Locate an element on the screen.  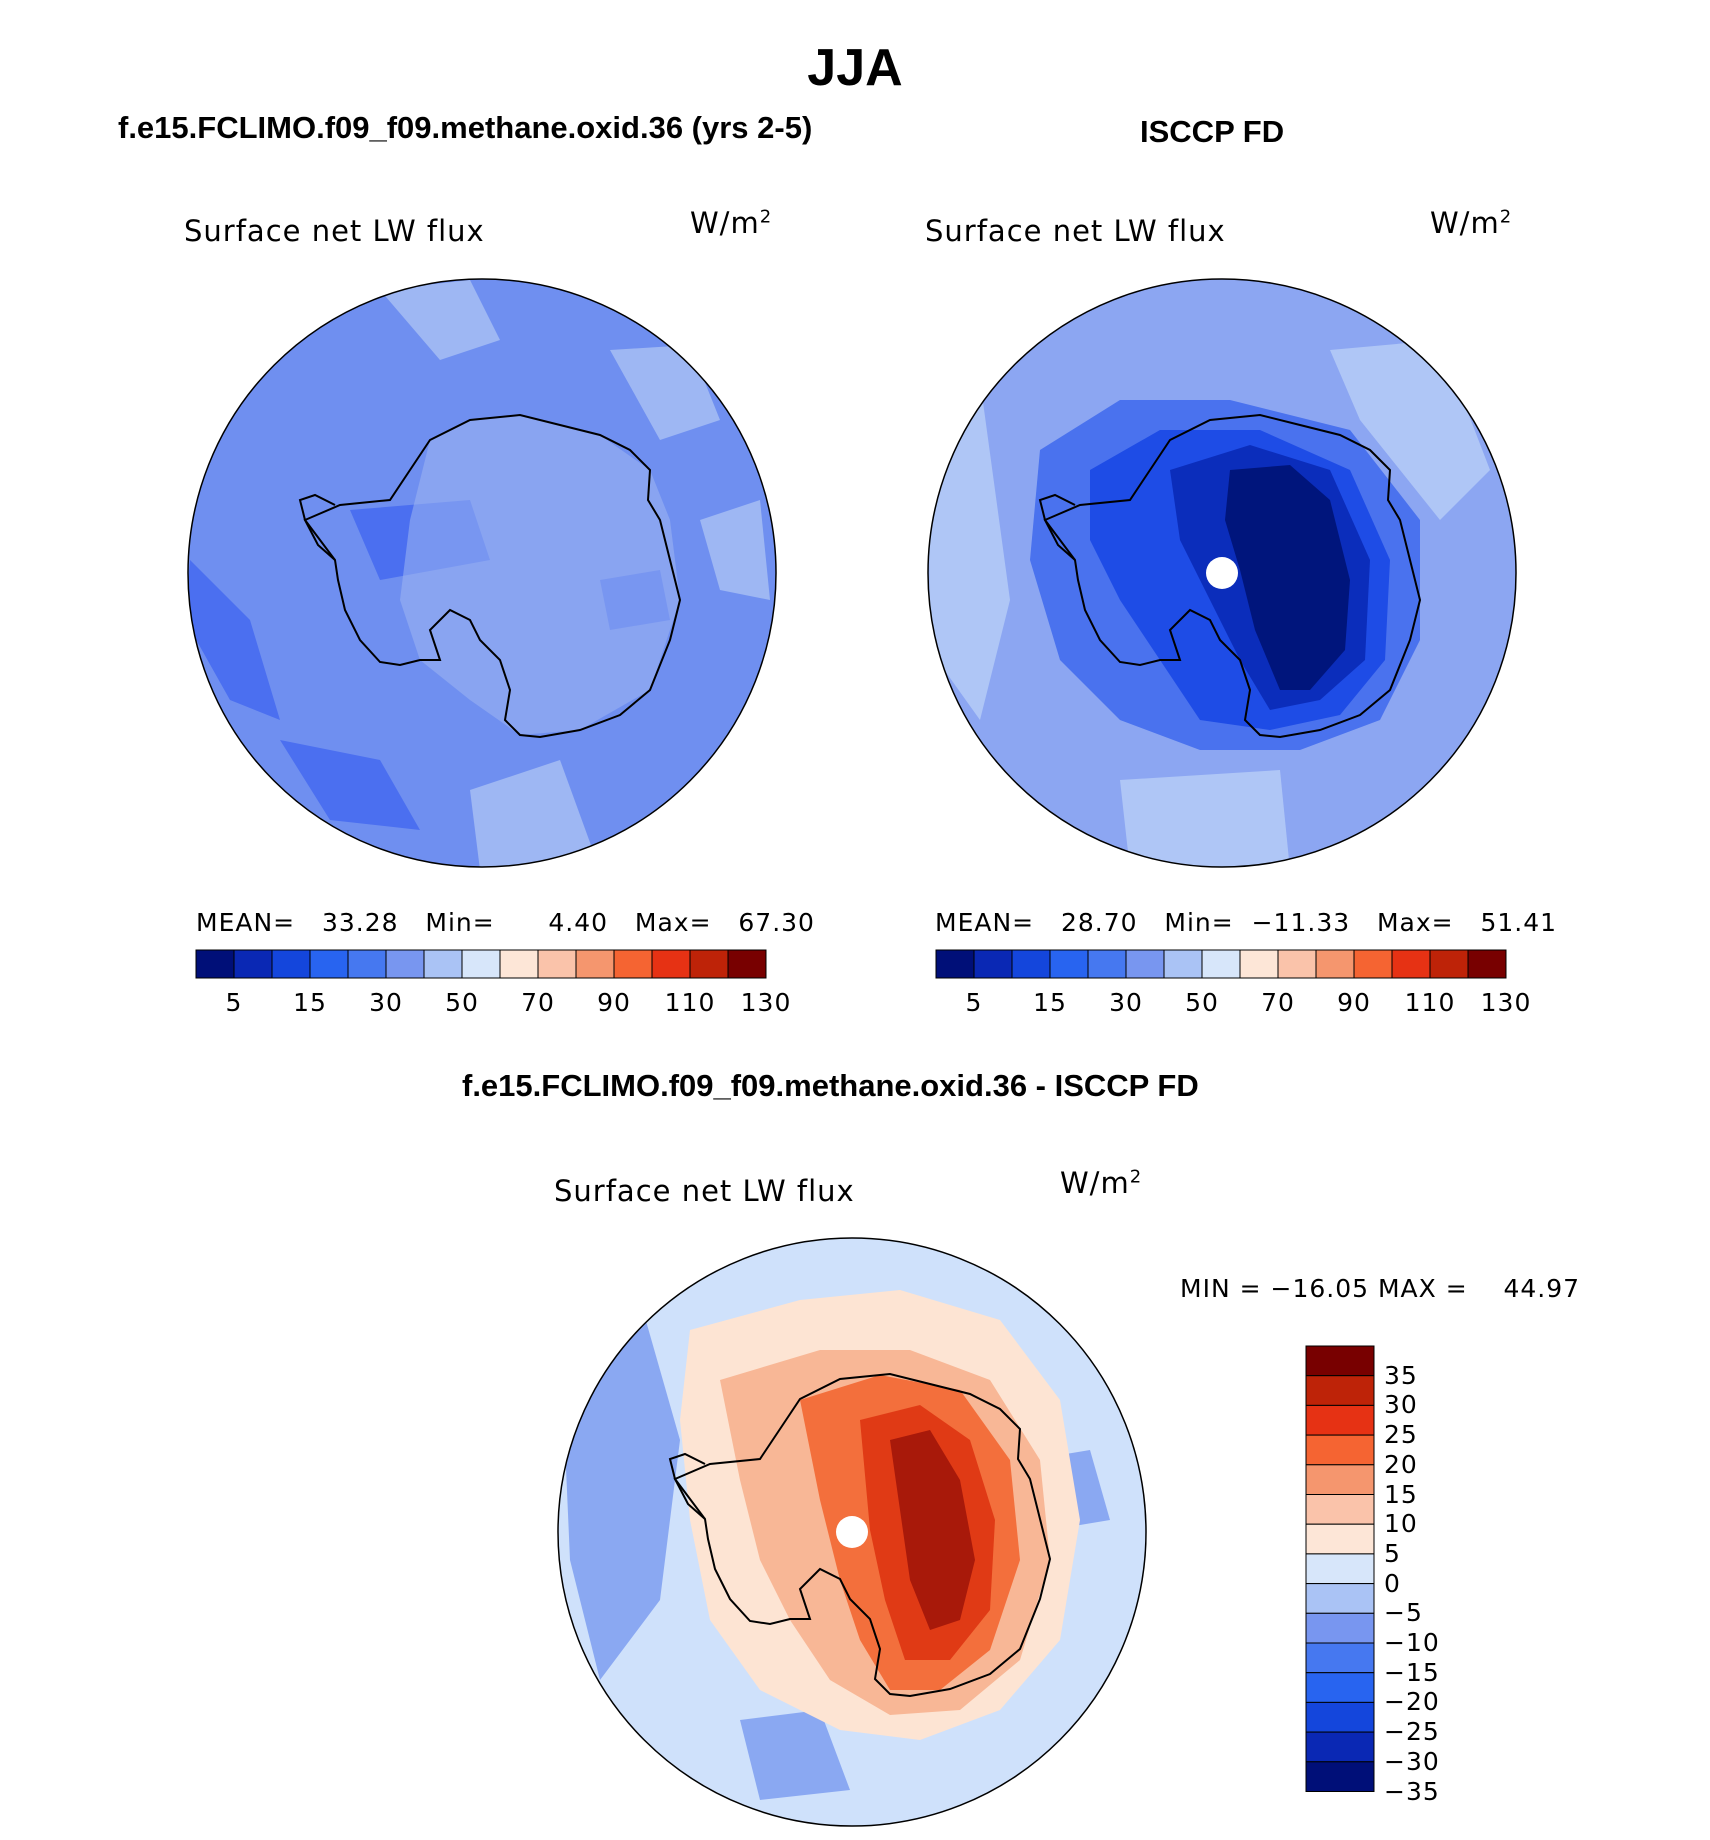
obs-pole-hole is located at coordinates (1222, 573).